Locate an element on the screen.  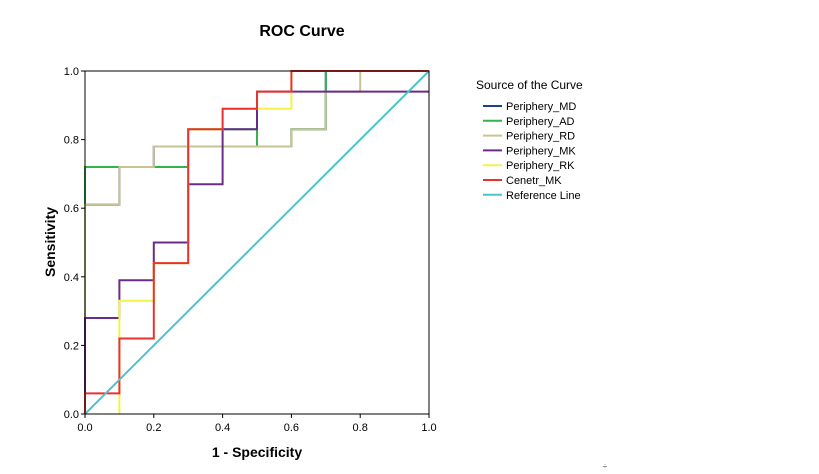
x-tick-label: 0.6 is located at coordinates (291, 428).